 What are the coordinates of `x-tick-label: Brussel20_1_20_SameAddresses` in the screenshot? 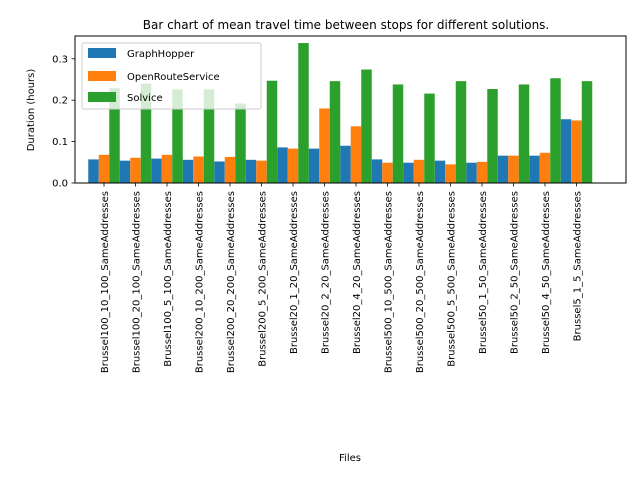 It's located at (294, 272).